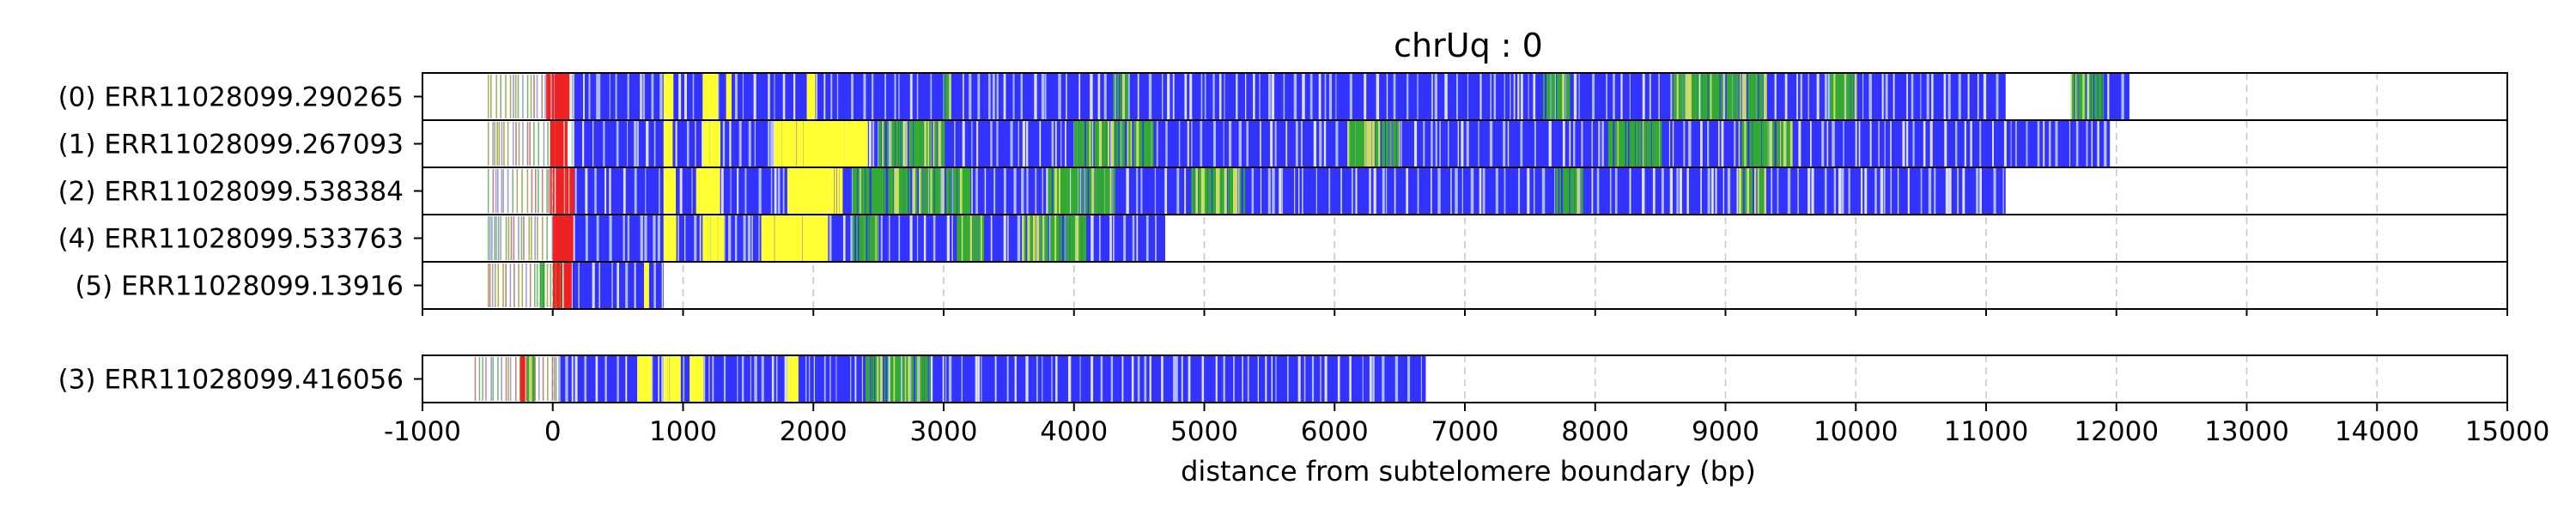 The image size is (2576, 515). Describe the element at coordinates (2507, 431) in the screenshot. I see `x-tick-label: 15000` at that location.